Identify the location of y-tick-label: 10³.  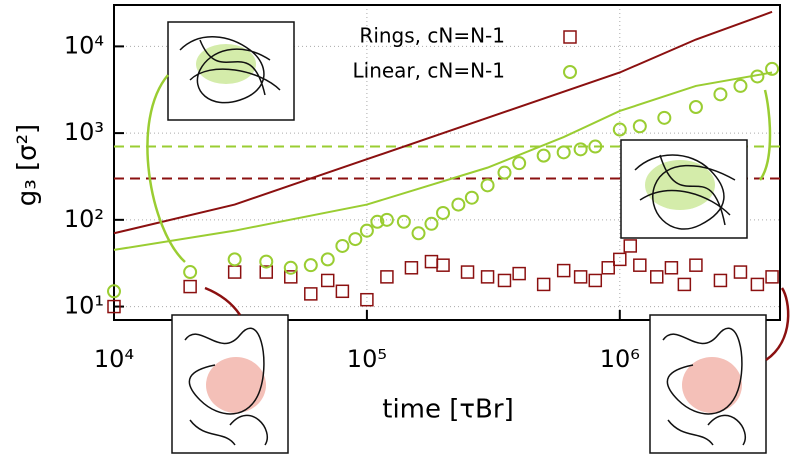
(84, 132).